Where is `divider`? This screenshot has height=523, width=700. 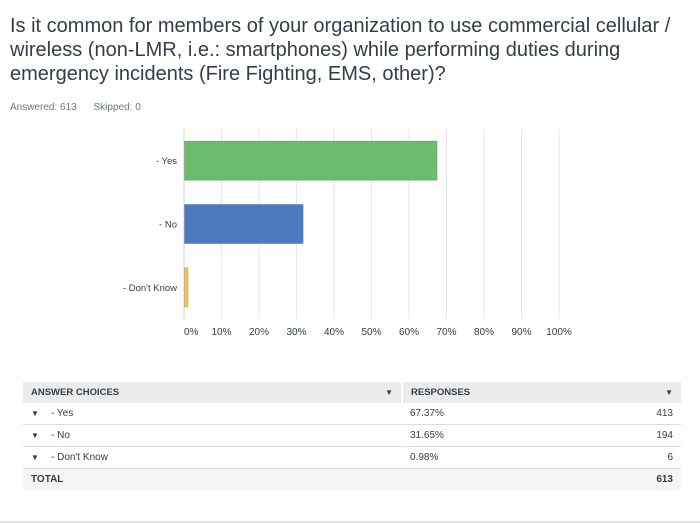 divider is located at coordinates (350, 522).